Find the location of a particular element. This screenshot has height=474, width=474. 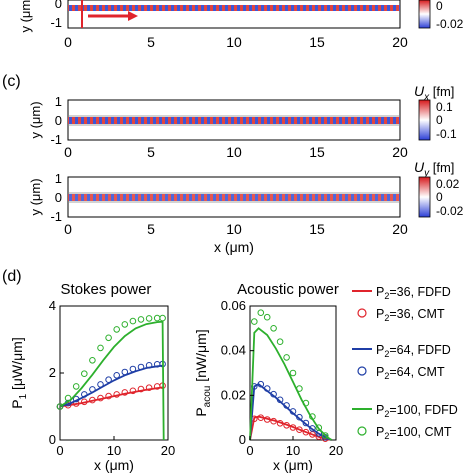

stokes-series-p2-100-fdfd is located at coordinates (112, 380).